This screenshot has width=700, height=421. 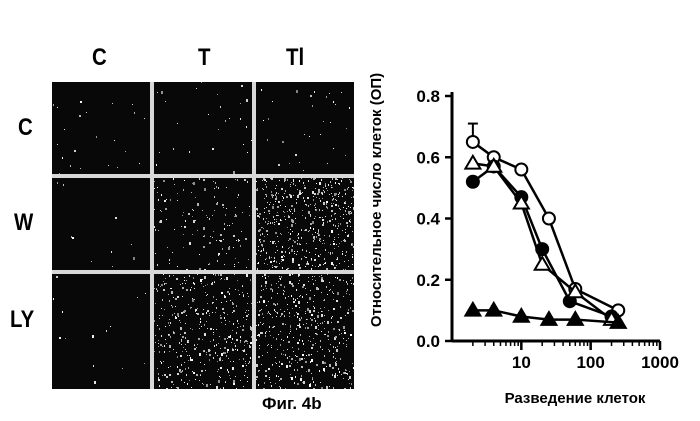 I want to click on column-label-tl: Tl, so click(x=295, y=58).